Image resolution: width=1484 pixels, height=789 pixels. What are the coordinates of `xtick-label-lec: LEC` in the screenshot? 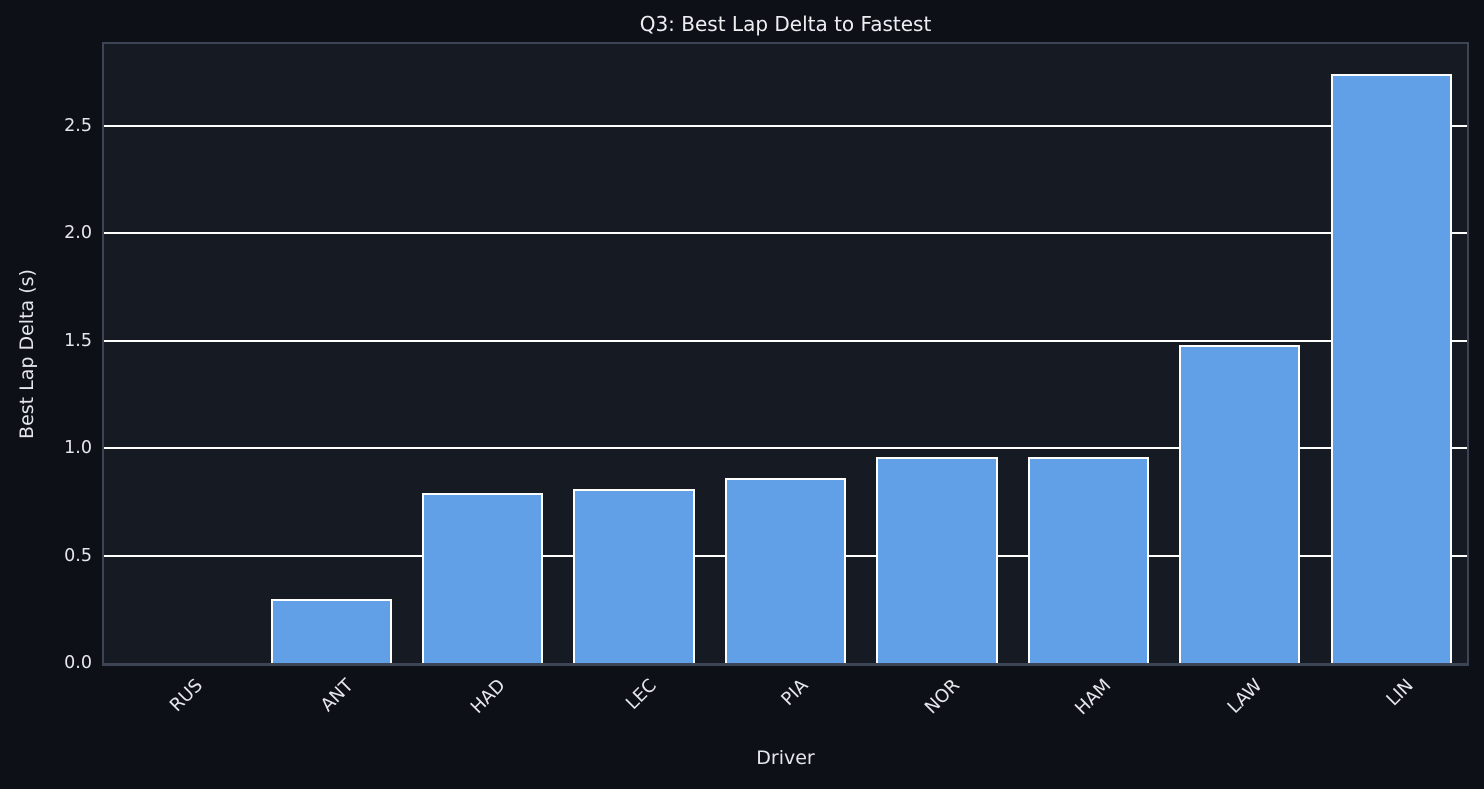 It's located at (641, 694).